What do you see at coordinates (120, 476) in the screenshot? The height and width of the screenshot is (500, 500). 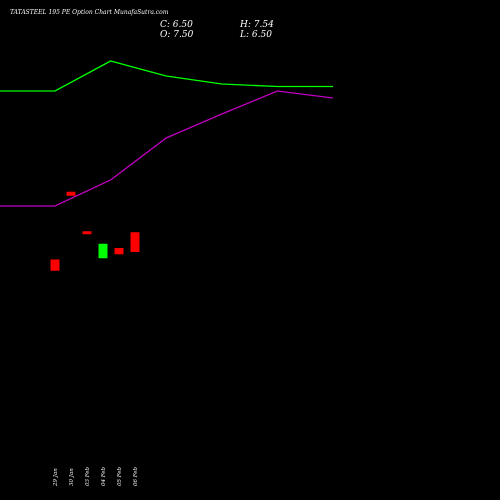 I see `x-tick-label: 05 Feb` at bounding box center [120, 476].